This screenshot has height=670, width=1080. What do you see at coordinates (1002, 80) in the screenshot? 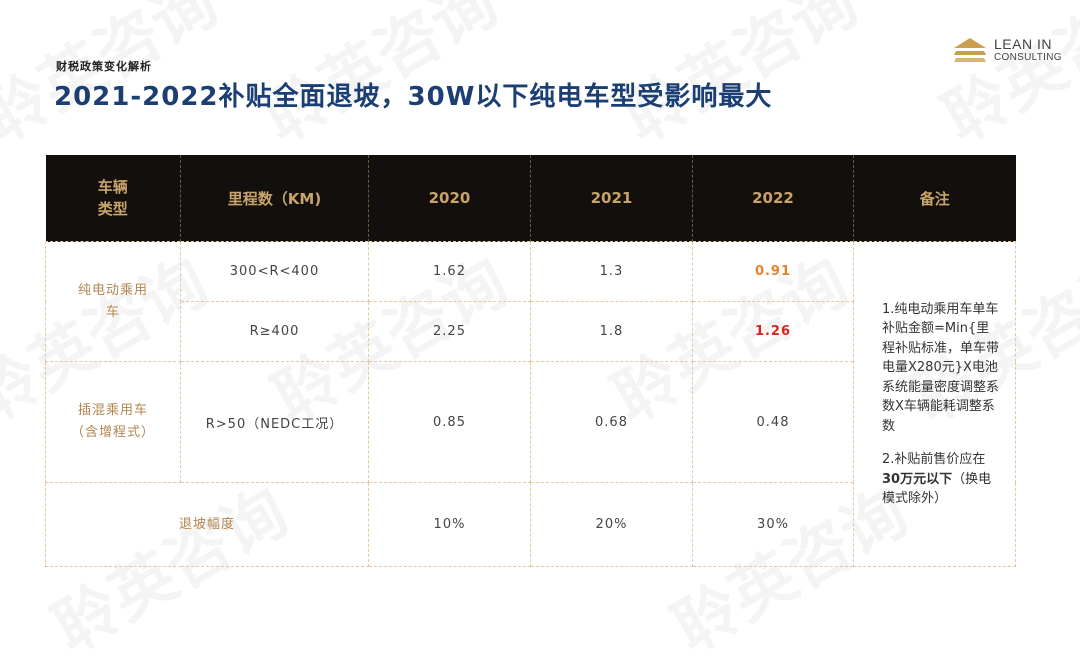
I see `watermark-text: 聆英咨询` at bounding box center [1002, 80].